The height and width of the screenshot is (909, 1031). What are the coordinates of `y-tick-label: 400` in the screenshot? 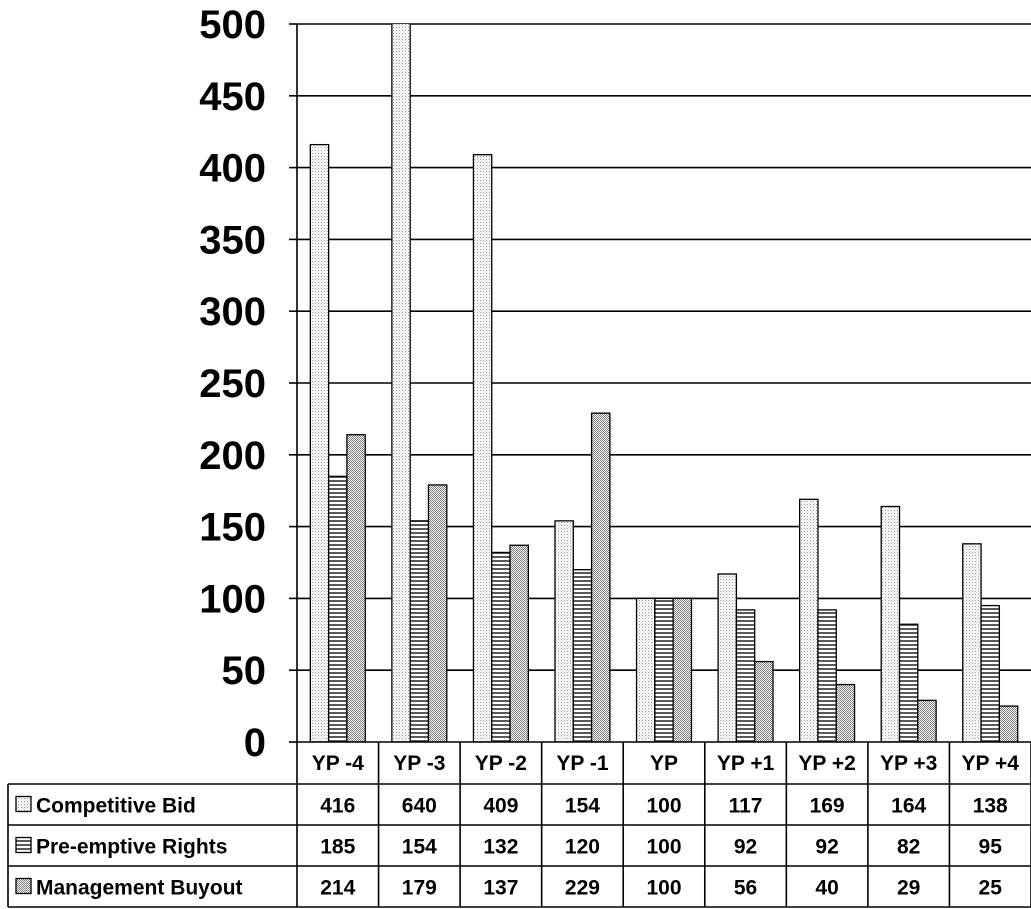 It's located at (232, 169).